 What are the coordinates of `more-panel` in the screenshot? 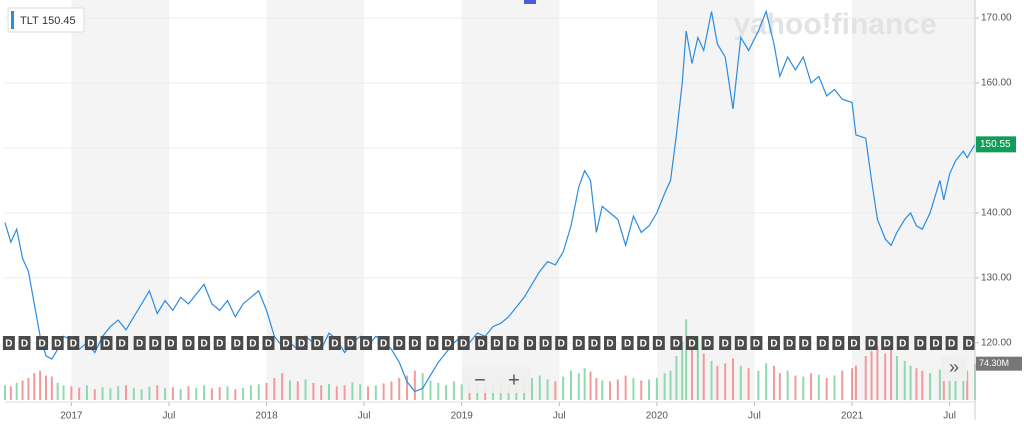 It's located at (954, 369).